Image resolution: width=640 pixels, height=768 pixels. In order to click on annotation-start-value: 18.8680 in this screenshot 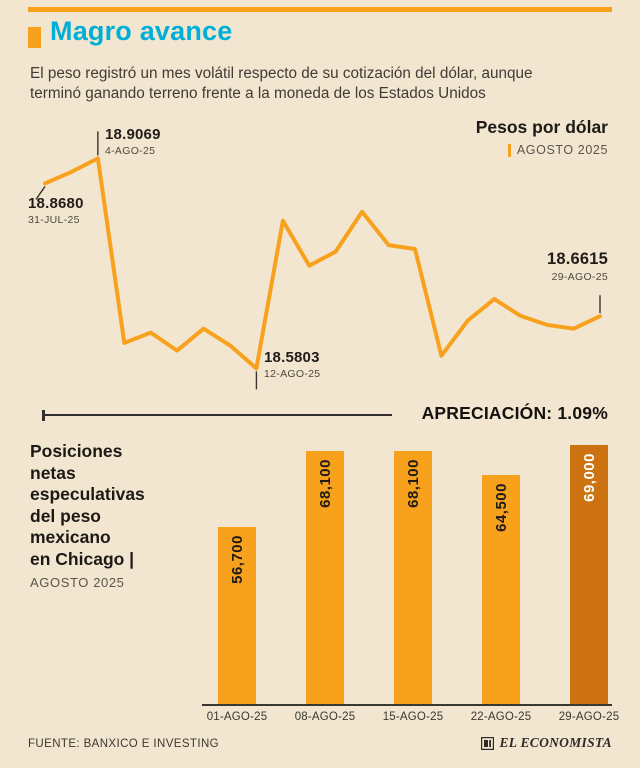, I will do `click(56, 203)`.